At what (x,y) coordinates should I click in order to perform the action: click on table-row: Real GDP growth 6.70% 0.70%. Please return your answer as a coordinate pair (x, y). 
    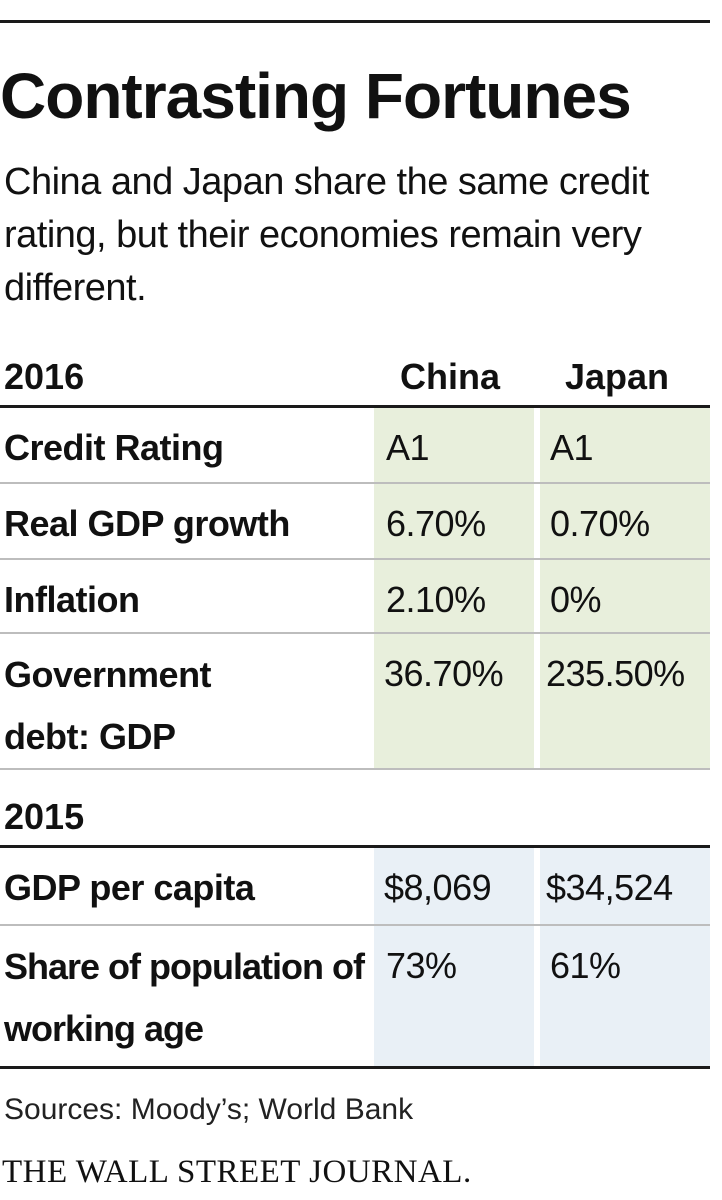
    Looking at the image, I should click on (355, 522).